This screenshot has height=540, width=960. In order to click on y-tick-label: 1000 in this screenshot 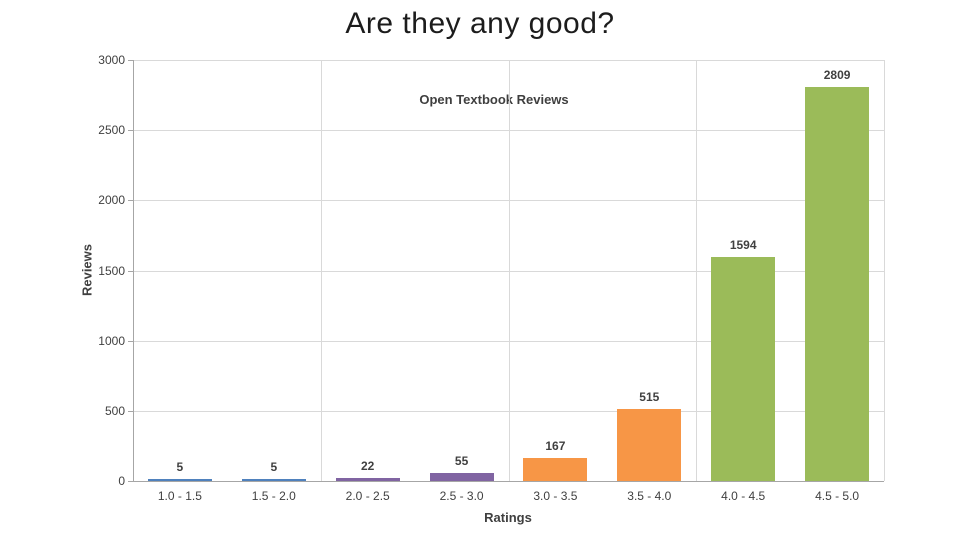, I will do `click(111, 340)`.